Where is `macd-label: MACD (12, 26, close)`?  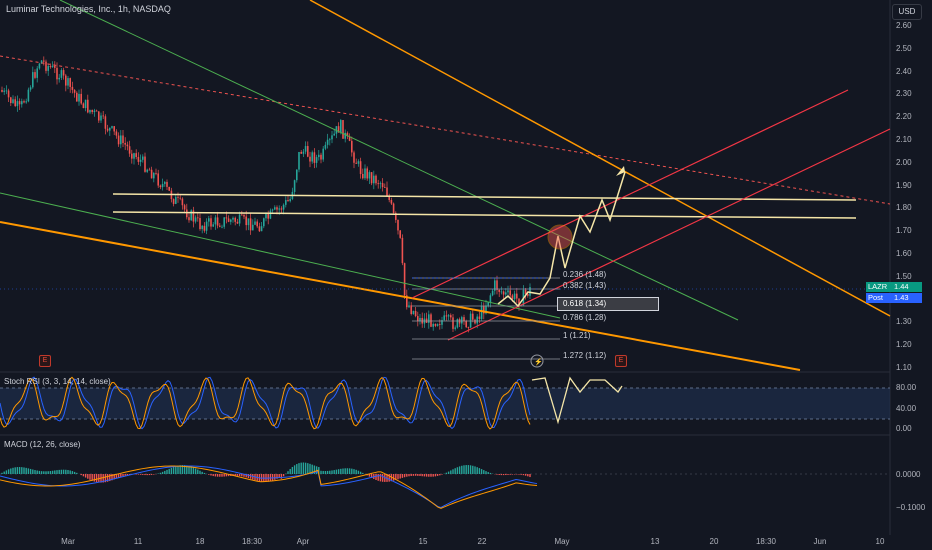 macd-label: MACD (12, 26, close) is located at coordinates (42, 444).